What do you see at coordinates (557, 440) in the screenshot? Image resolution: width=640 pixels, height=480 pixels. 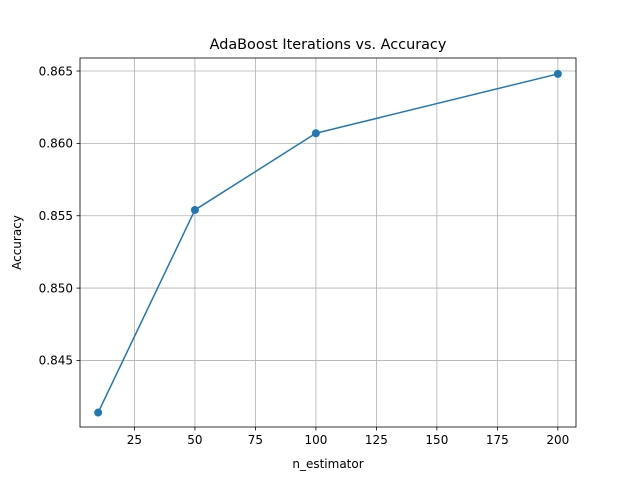 I see `x-tick-label: 200` at bounding box center [557, 440].